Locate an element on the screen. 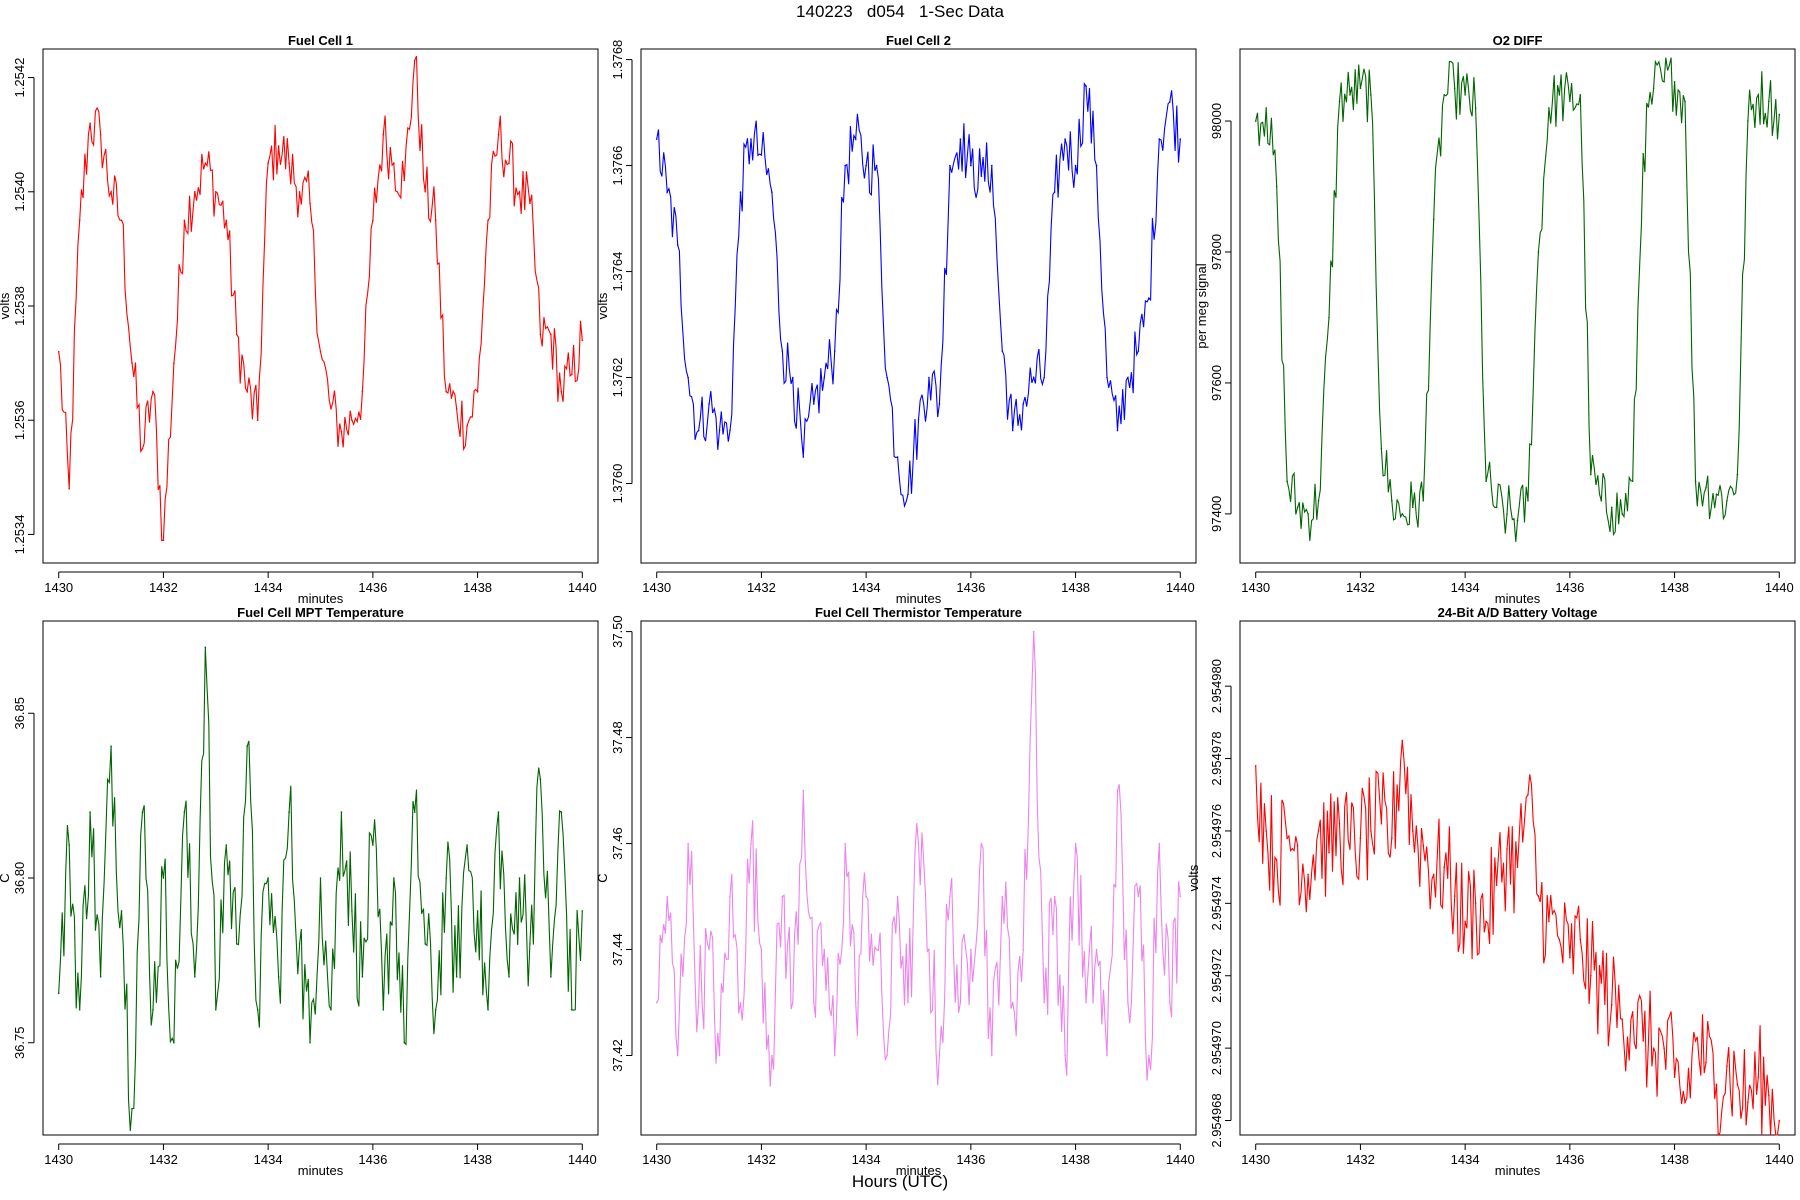 The width and height of the screenshot is (1800, 1200). y-tick-label: 37.48 is located at coordinates (617, 737).